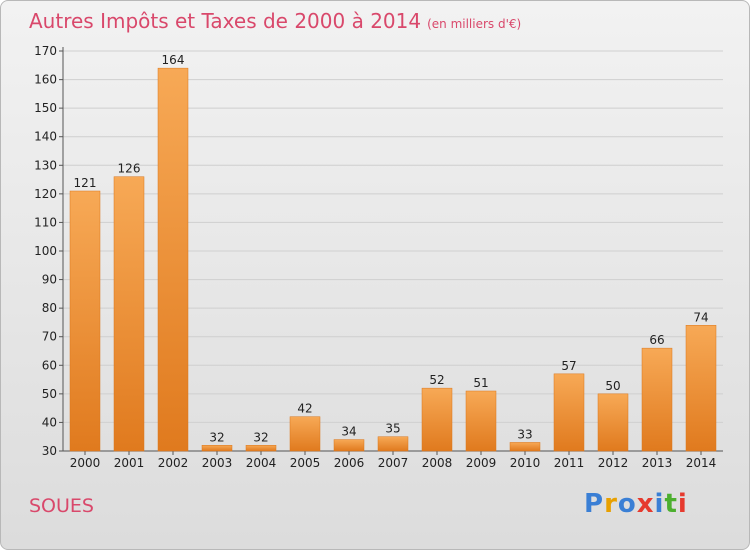 The height and width of the screenshot is (550, 750). I want to click on logo-letter: t, so click(671, 504).